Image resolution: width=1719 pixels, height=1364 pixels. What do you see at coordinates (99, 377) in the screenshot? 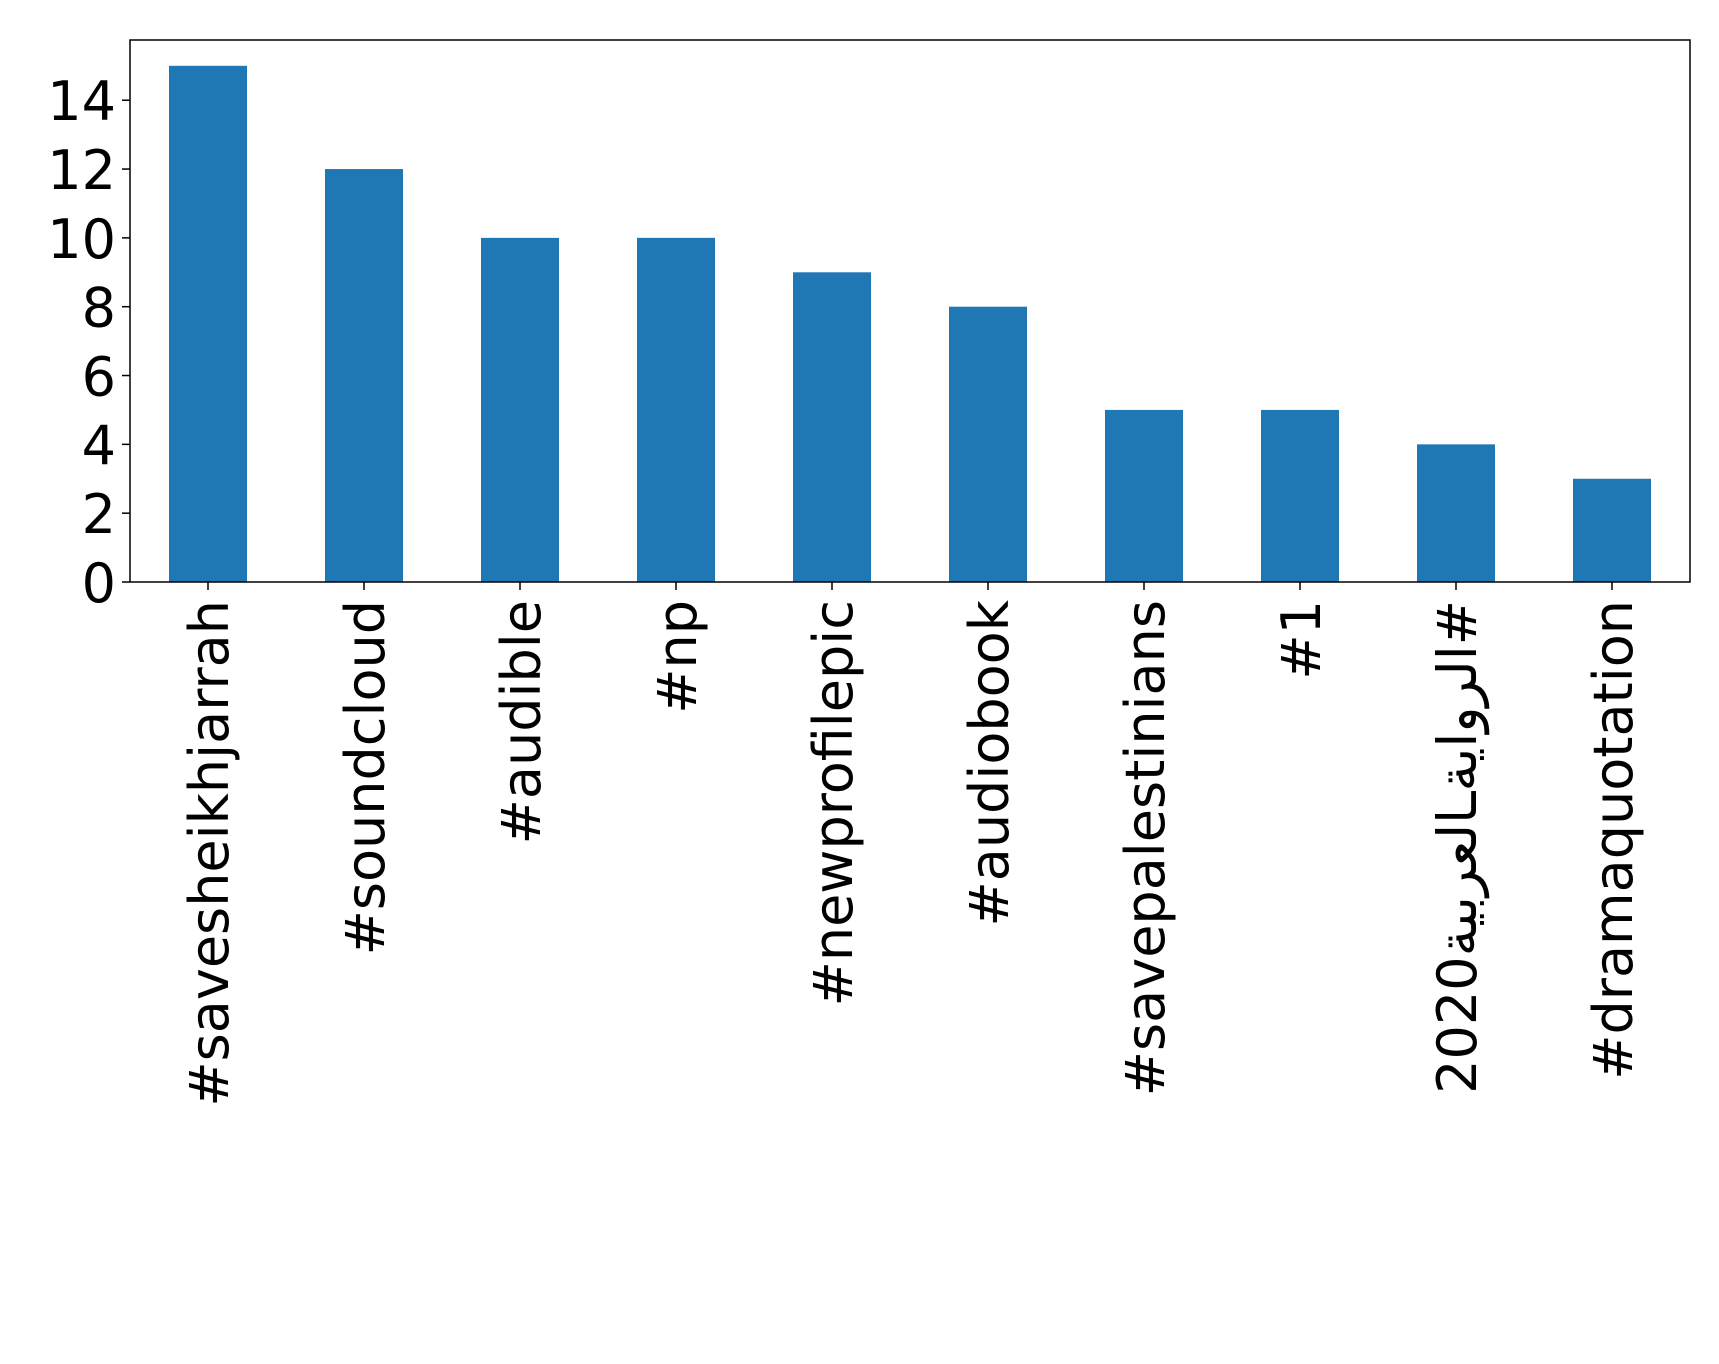
I see `y-tick-label: 6` at bounding box center [99, 377].